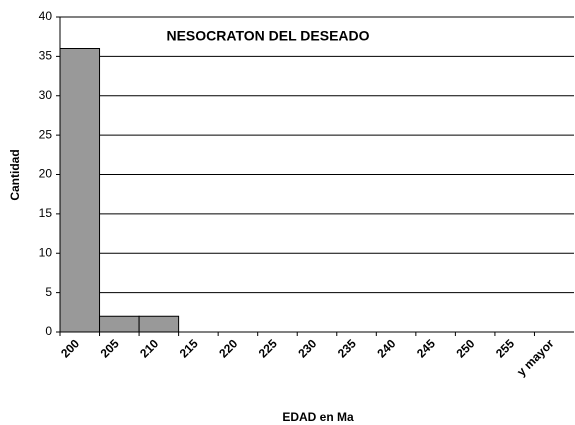 This screenshot has width=575, height=425. What do you see at coordinates (267, 36) in the screenshot?
I see `chart-title: NESOCRATON DEL DESEADO` at bounding box center [267, 36].